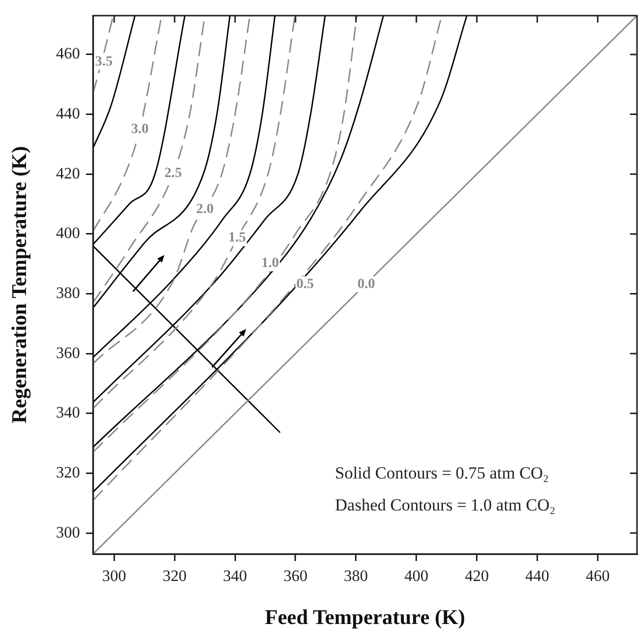  I want to click on annotation: 2.5, so click(173, 174).